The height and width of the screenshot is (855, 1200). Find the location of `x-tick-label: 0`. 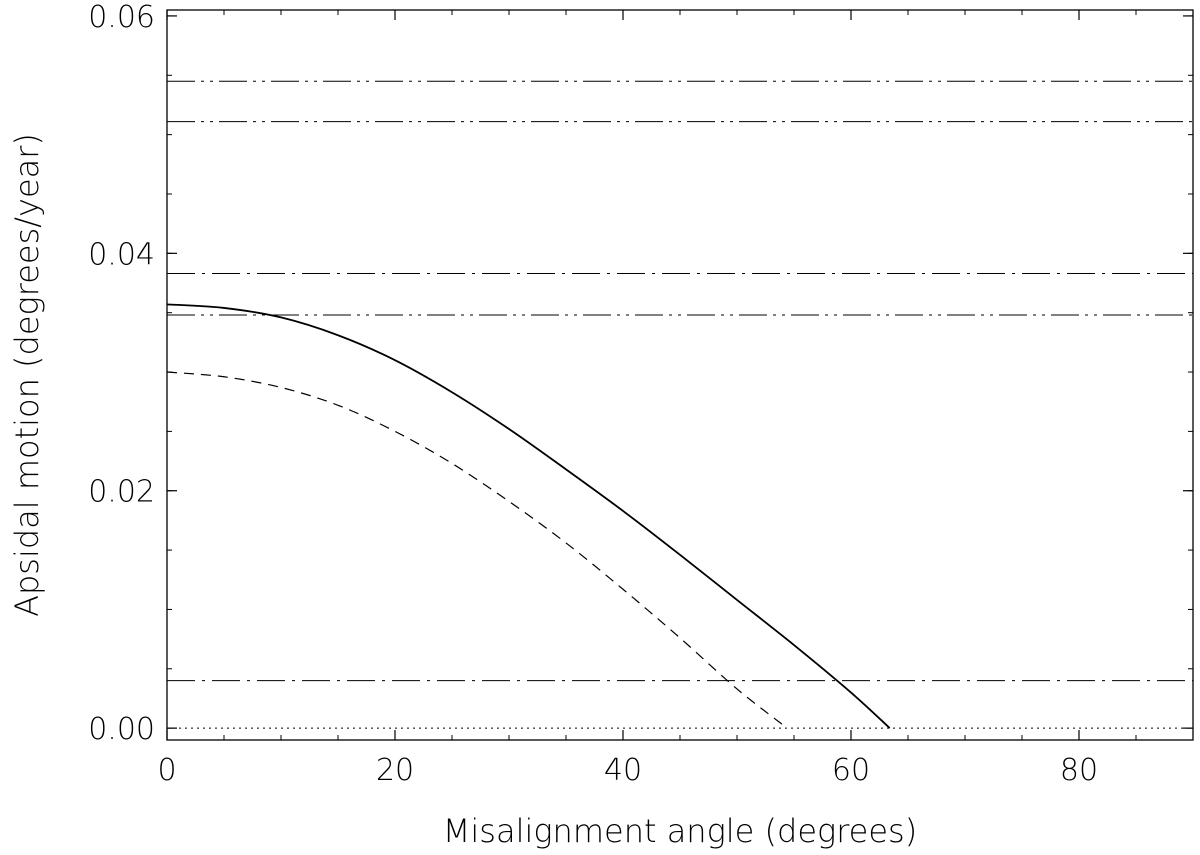

x-tick-label: 0 is located at coordinates (166, 770).